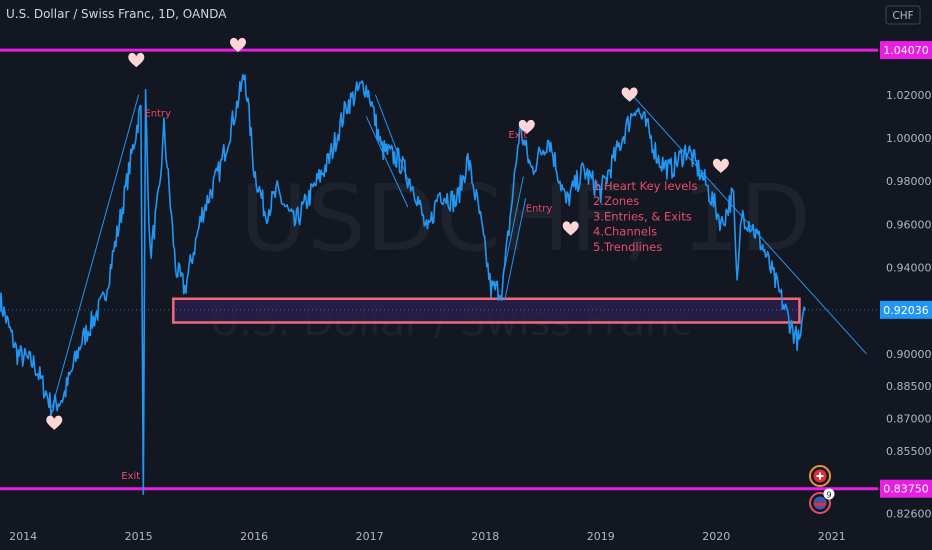  I want to click on note-item: 4.Channels, so click(625, 232).